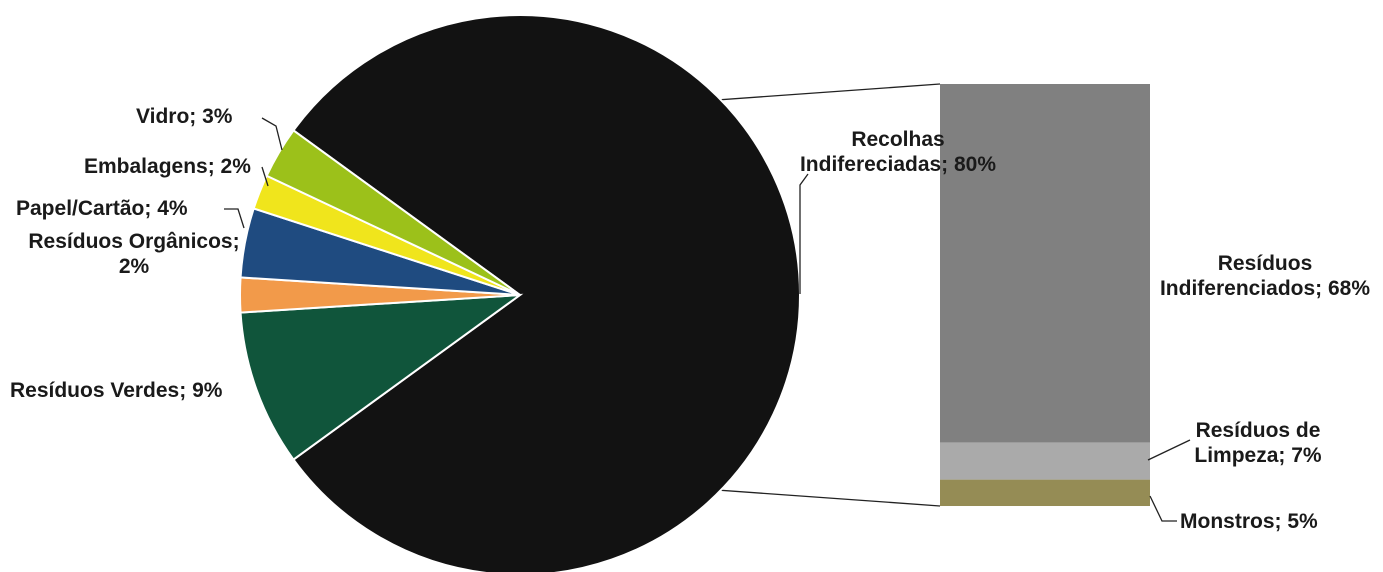 This screenshot has width=1383, height=572. I want to click on stacked-bar, so click(1045, 295).